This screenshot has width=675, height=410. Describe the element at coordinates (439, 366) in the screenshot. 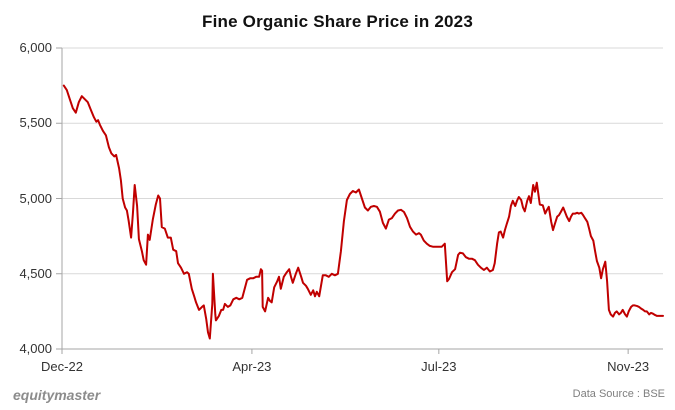

I see `x-axis-label: Jul-23` at that location.